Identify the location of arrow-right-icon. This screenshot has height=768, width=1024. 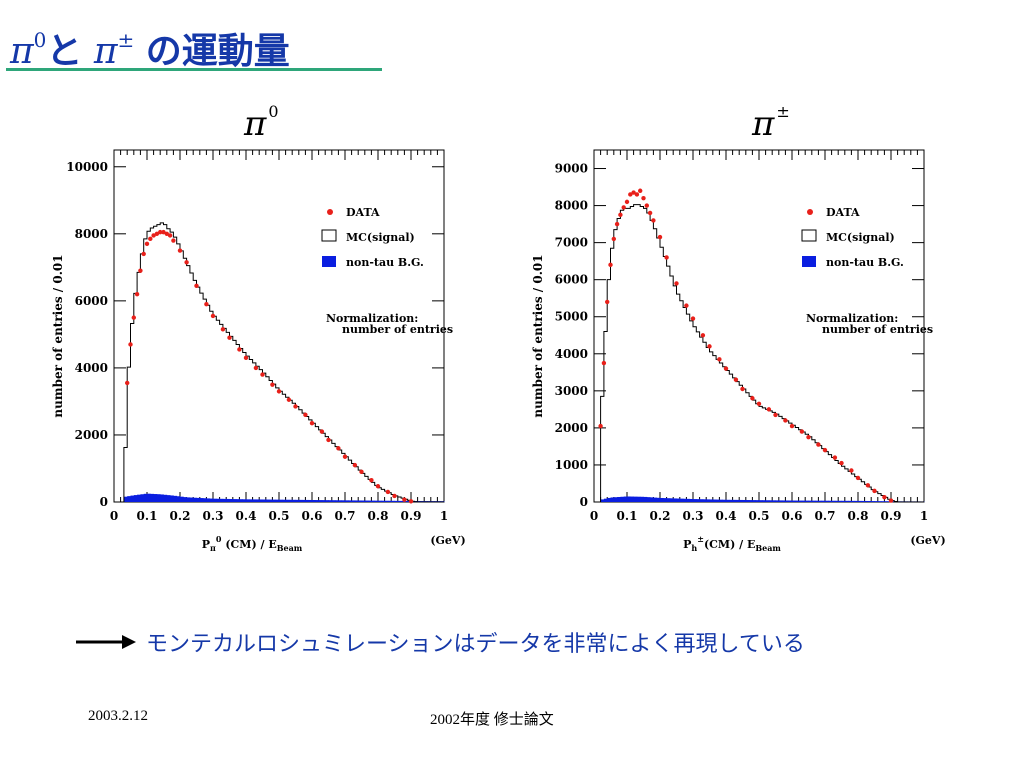
(106, 642).